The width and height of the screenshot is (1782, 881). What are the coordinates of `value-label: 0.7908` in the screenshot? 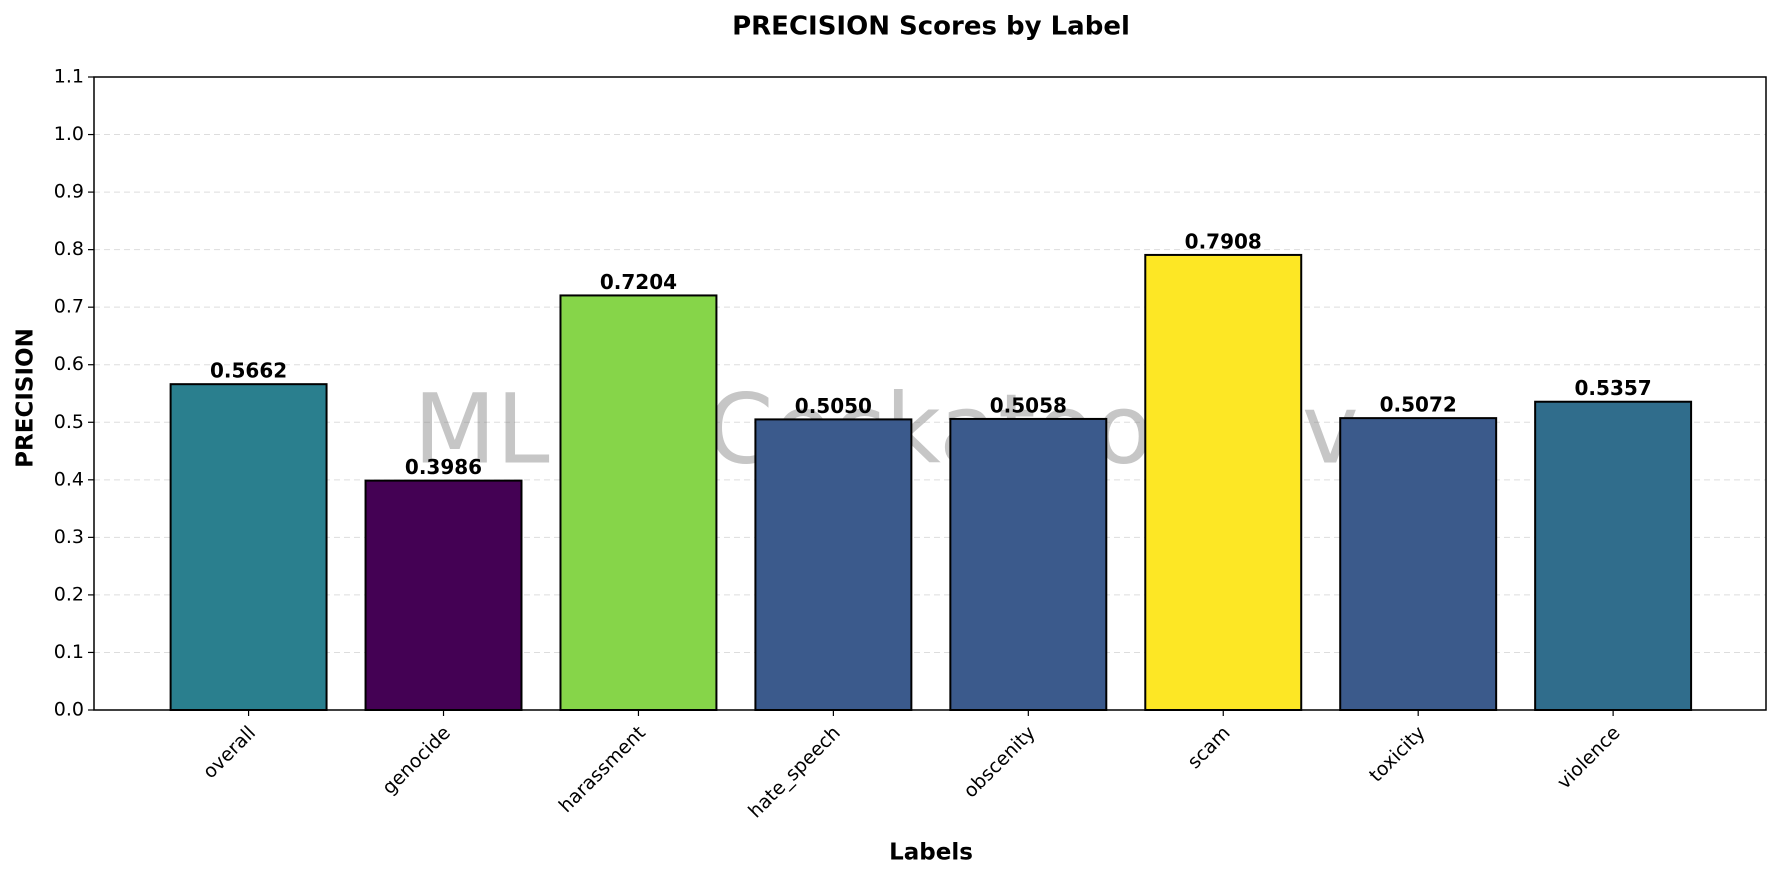 It's located at (1223, 241).